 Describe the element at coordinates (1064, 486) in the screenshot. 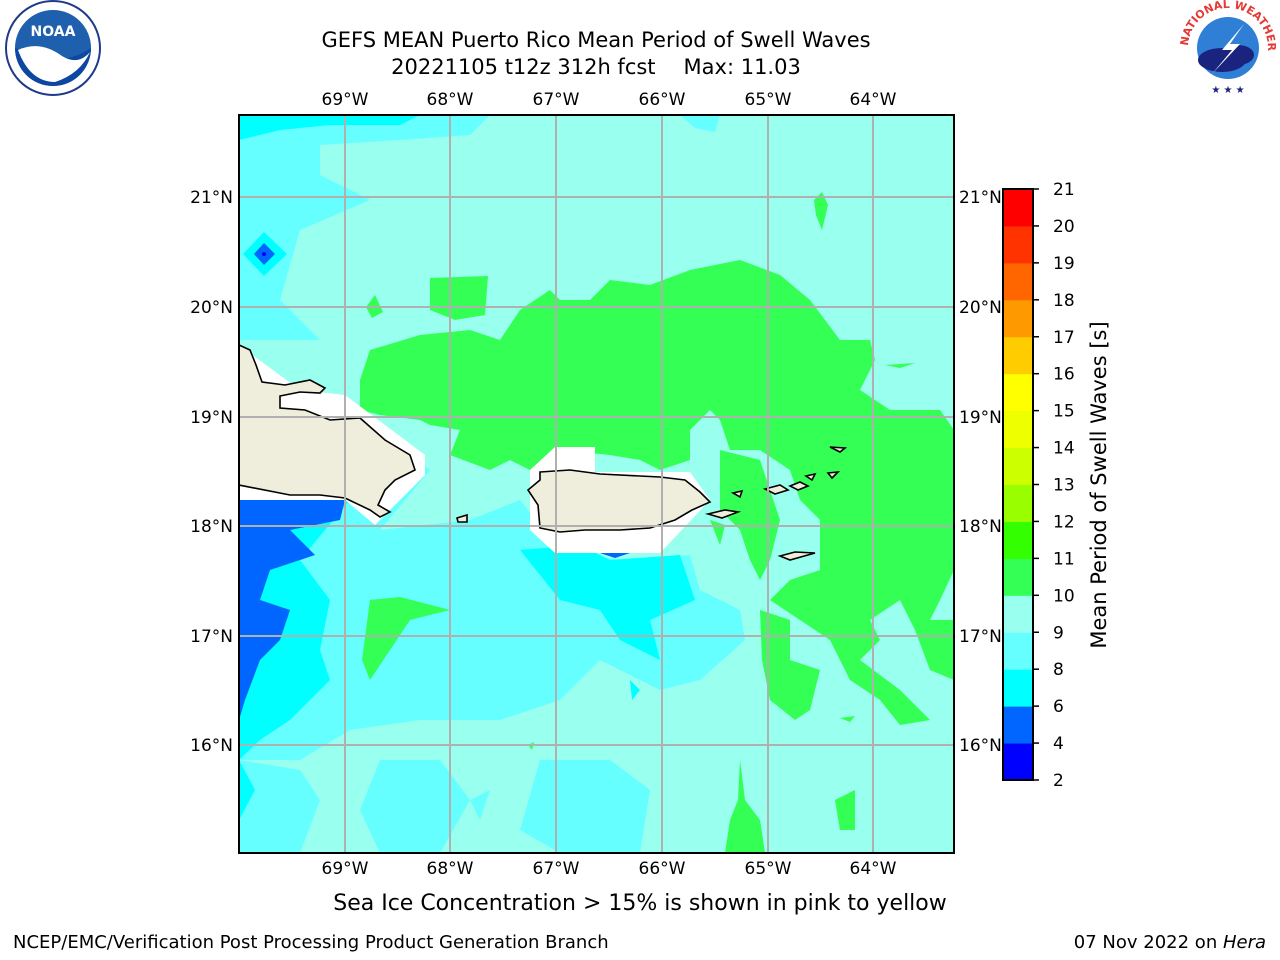

I see `colorbar-tick-label: 13` at that location.